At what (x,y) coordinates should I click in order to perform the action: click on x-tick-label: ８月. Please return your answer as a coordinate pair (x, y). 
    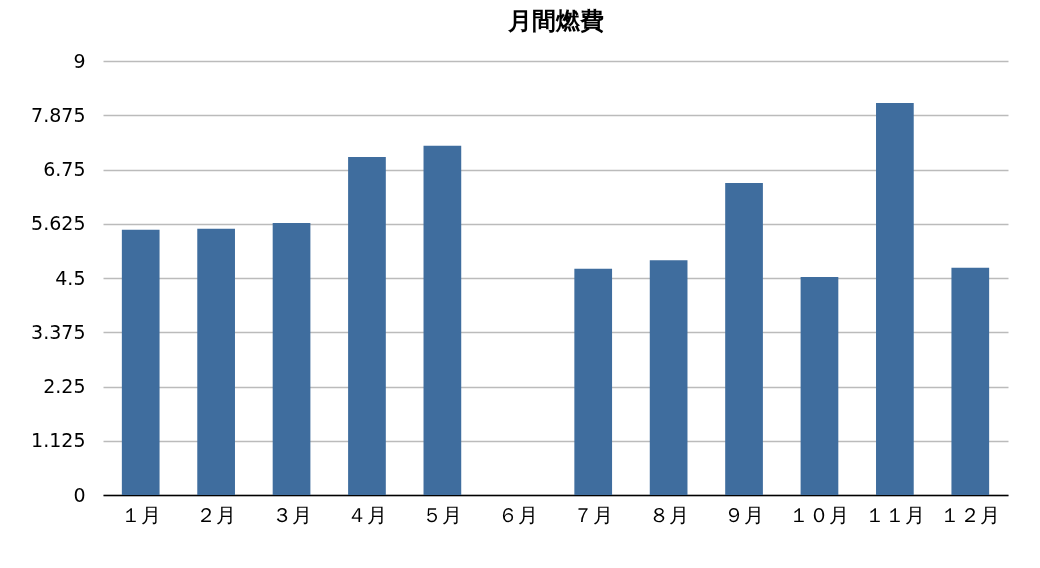
    Looking at the image, I should click on (668, 514).